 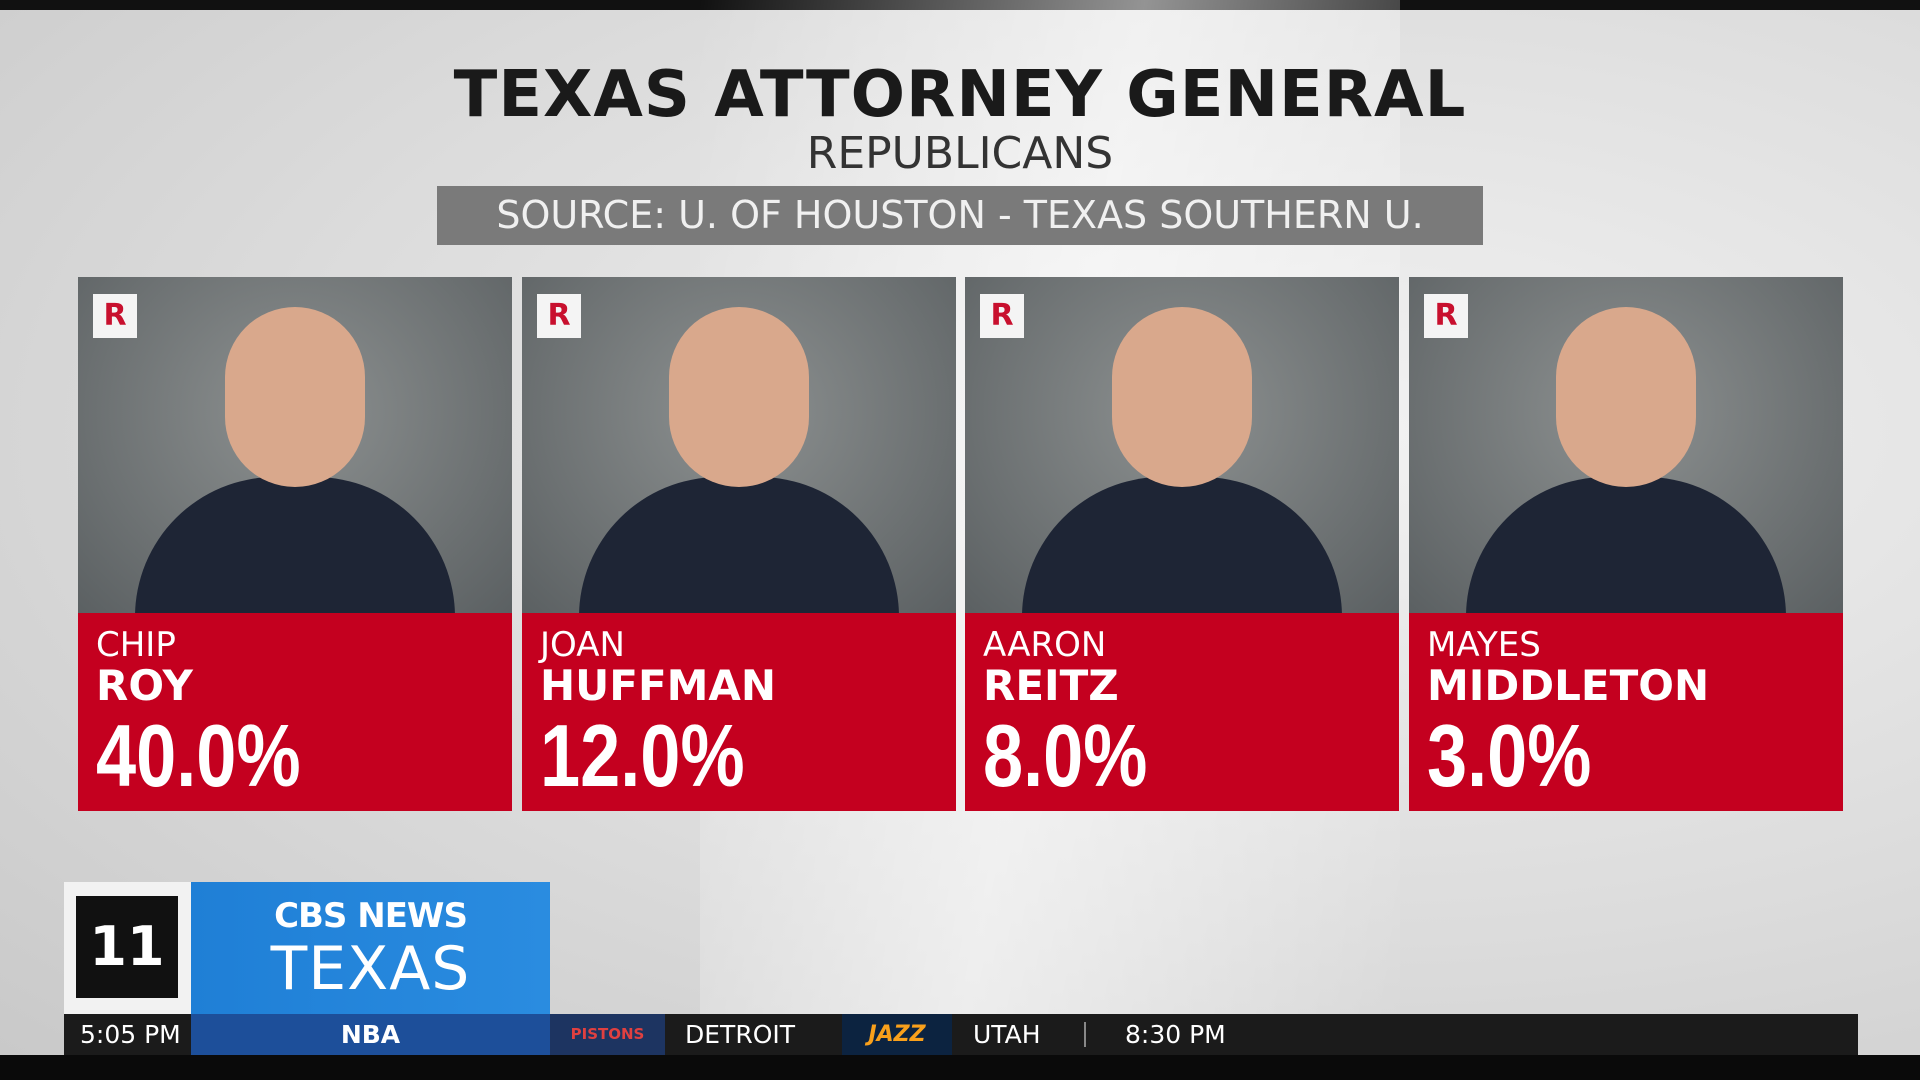 I want to click on poll-percent: 8.0%, so click(x=1065, y=755).